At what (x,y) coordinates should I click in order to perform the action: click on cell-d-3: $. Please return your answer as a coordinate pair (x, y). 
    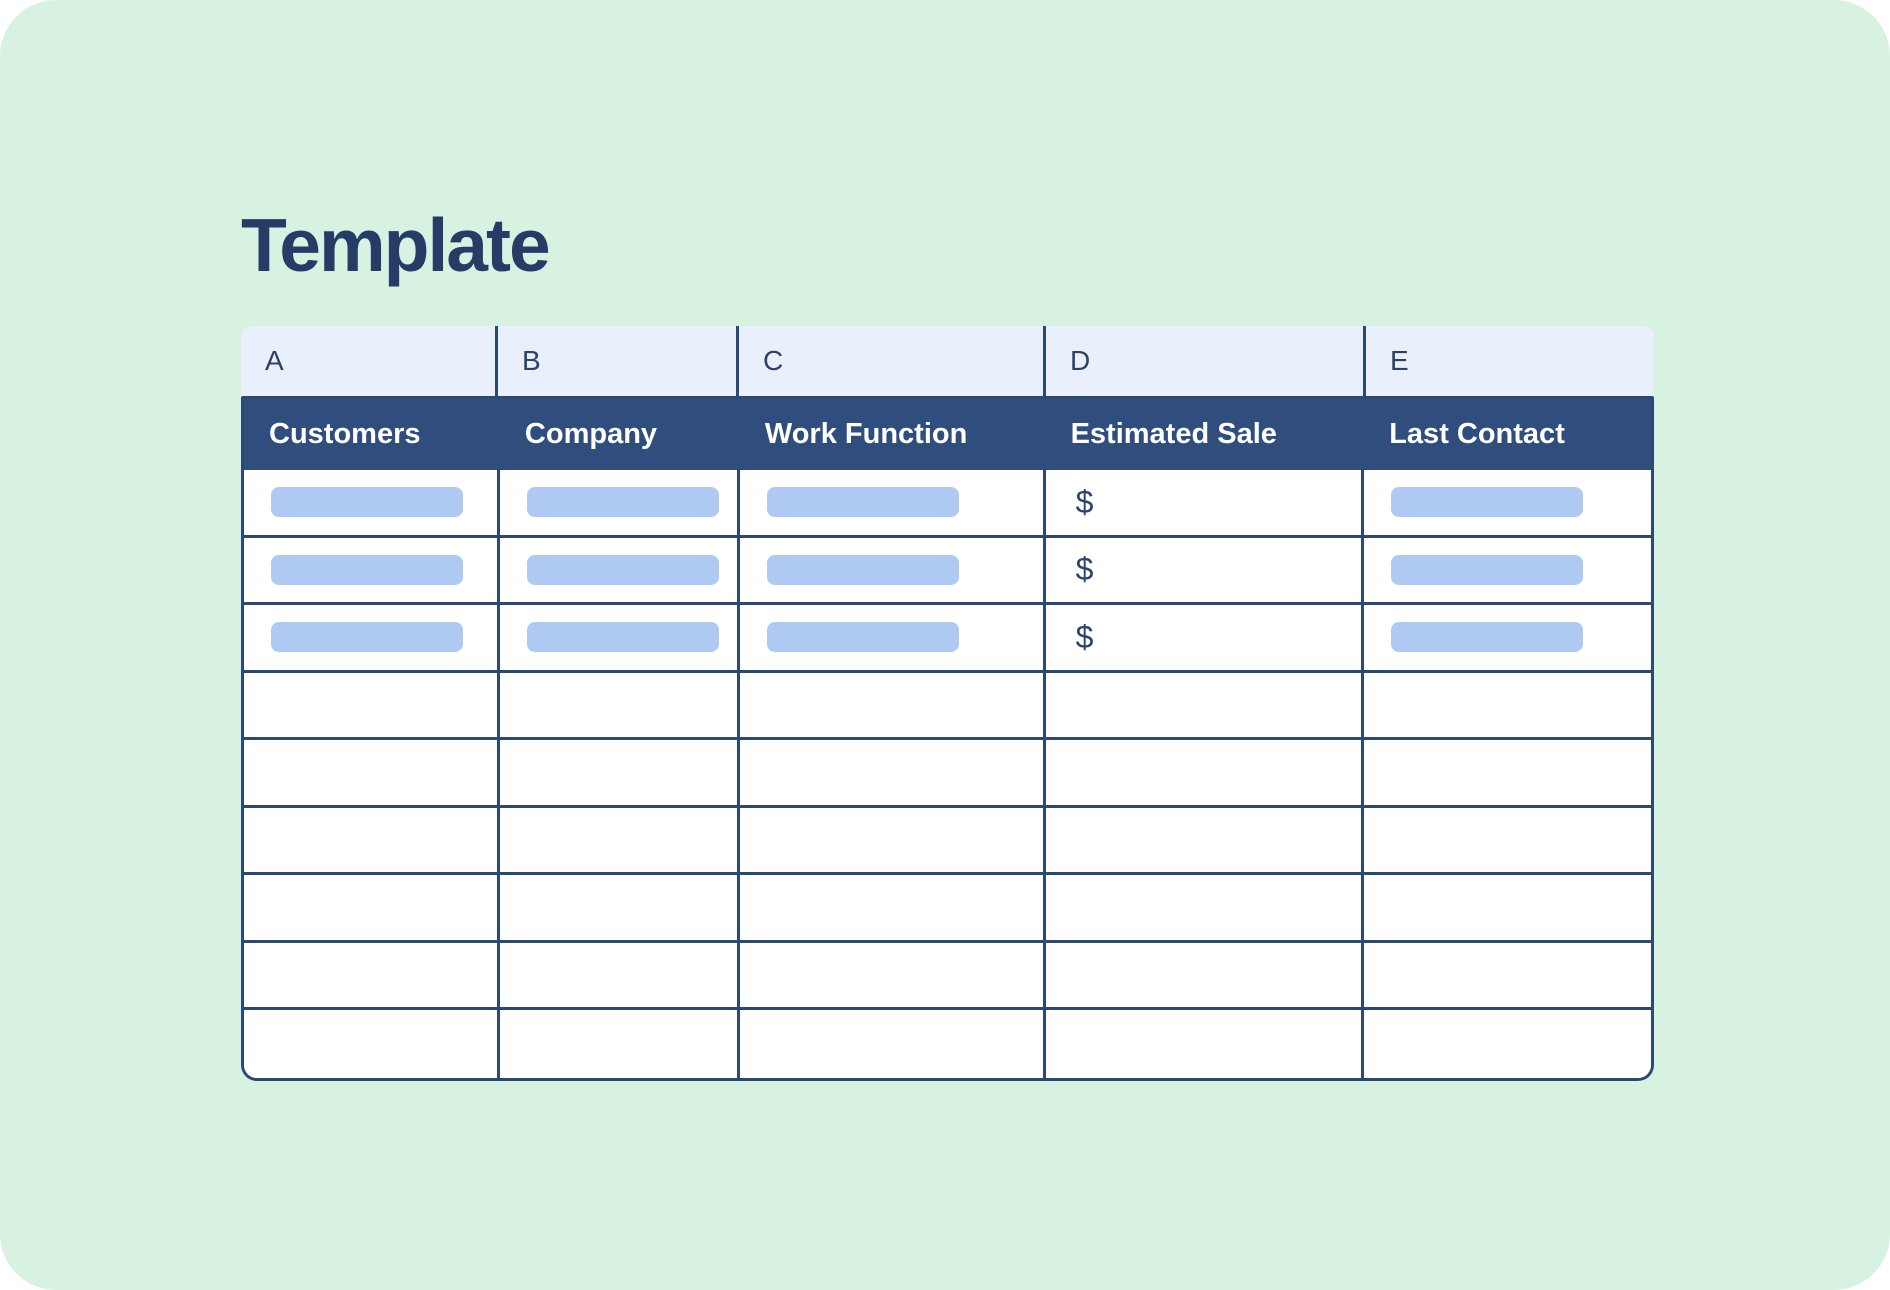
    Looking at the image, I should click on (1205, 639).